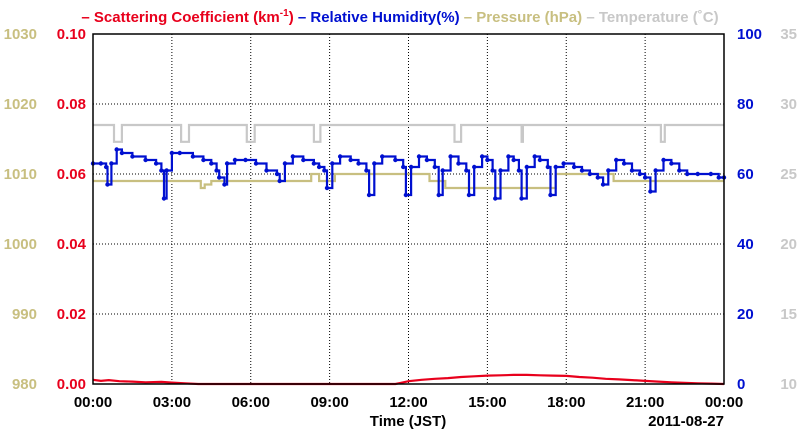  Describe the element at coordinates (788, 34) in the screenshot. I see `temperature-tick-label: 35` at that location.